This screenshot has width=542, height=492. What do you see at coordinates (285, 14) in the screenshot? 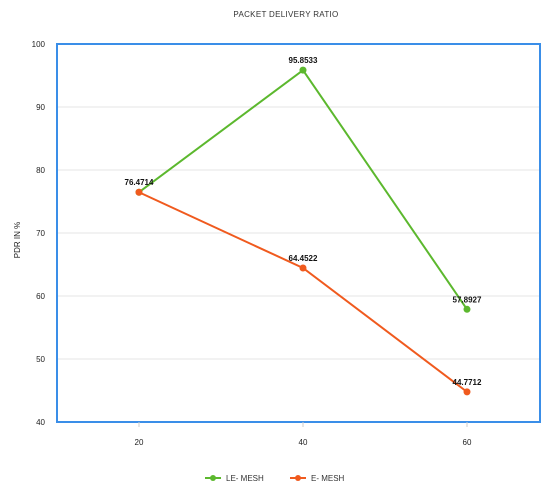
I see `chart-title: PACKET DELIVERY RATIO` at bounding box center [285, 14].